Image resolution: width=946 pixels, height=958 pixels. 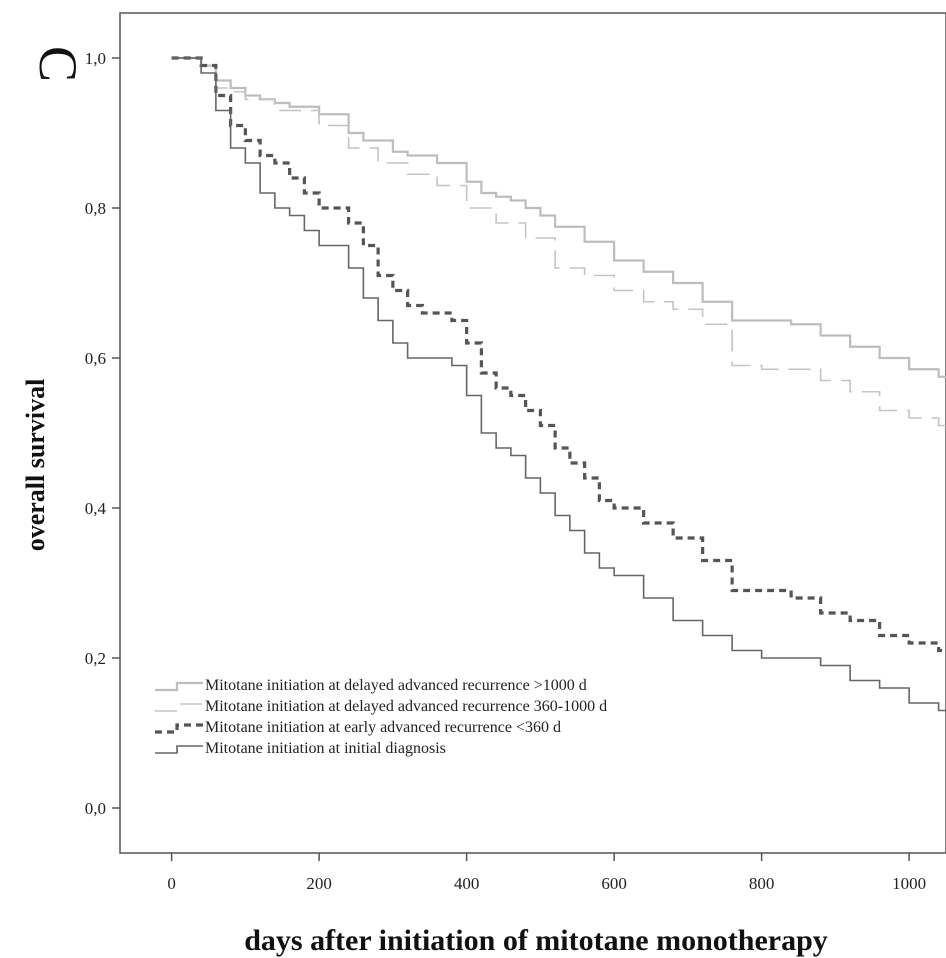 What do you see at coordinates (171, 883) in the screenshot?
I see `x-tick-label-0: 0` at bounding box center [171, 883].